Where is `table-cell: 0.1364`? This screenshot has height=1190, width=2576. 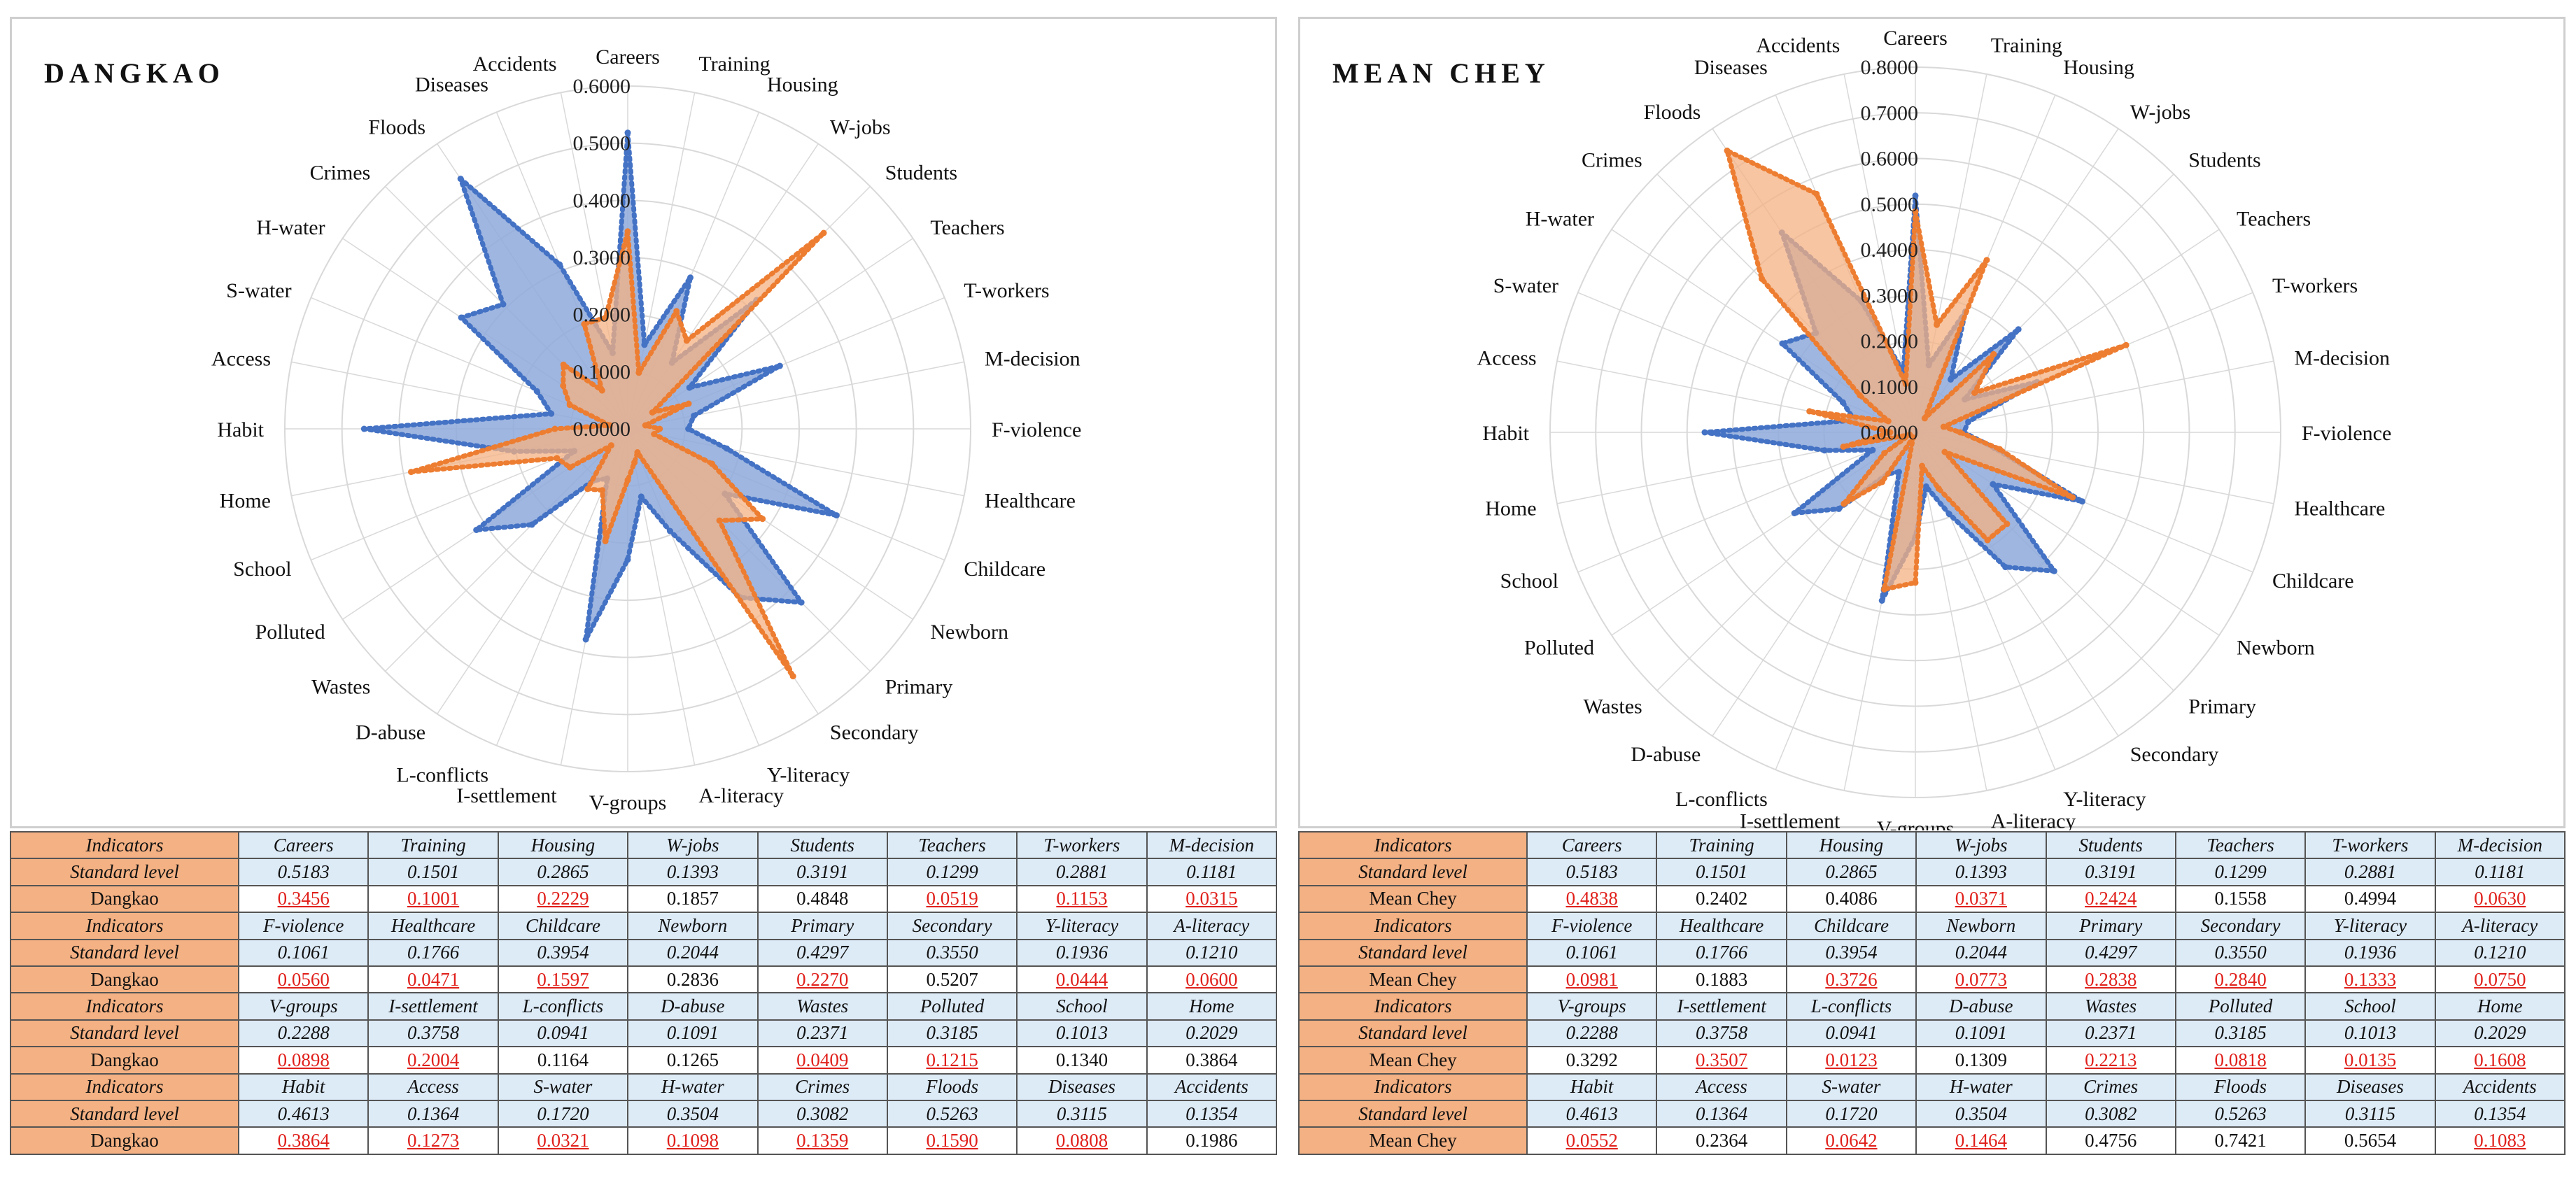 table-cell: 0.1364 is located at coordinates (1721, 1114).